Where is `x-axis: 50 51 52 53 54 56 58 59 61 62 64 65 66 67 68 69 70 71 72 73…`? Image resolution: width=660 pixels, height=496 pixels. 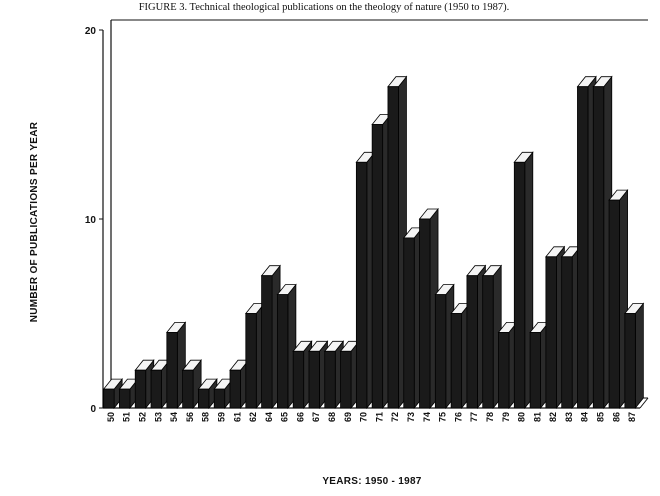 x-axis: 50 51 52 53 54 56 58 59 61 62 64 65 66 67 68 69 70 71 72 73… is located at coordinates (371, 417).